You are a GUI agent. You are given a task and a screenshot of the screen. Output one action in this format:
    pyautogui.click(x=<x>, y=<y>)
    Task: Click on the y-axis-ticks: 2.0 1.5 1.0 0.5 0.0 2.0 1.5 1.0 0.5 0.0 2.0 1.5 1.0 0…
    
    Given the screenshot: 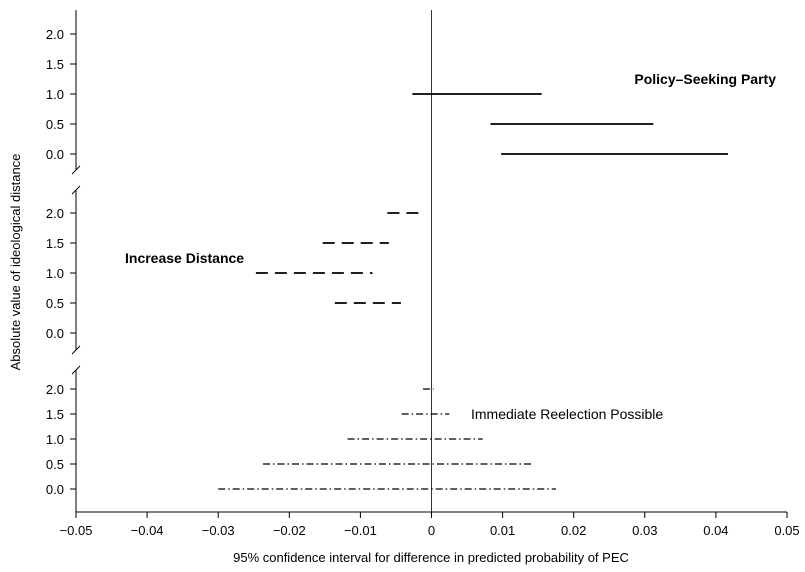 What is the action you would take?
    pyautogui.click(x=61, y=262)
    